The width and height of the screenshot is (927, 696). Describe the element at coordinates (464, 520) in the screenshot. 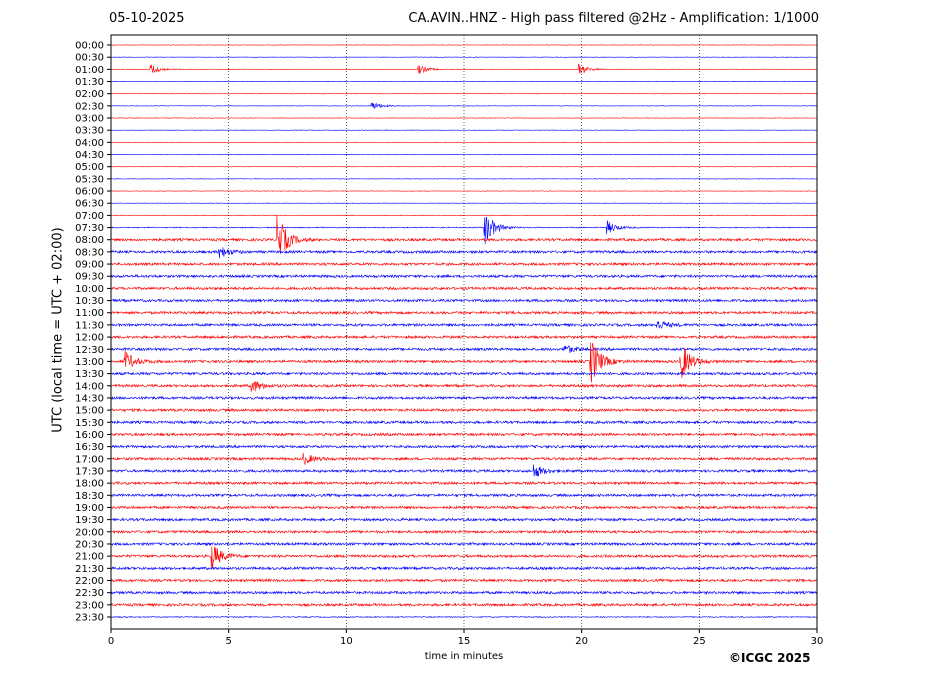

I see `trace-1930` at that location.